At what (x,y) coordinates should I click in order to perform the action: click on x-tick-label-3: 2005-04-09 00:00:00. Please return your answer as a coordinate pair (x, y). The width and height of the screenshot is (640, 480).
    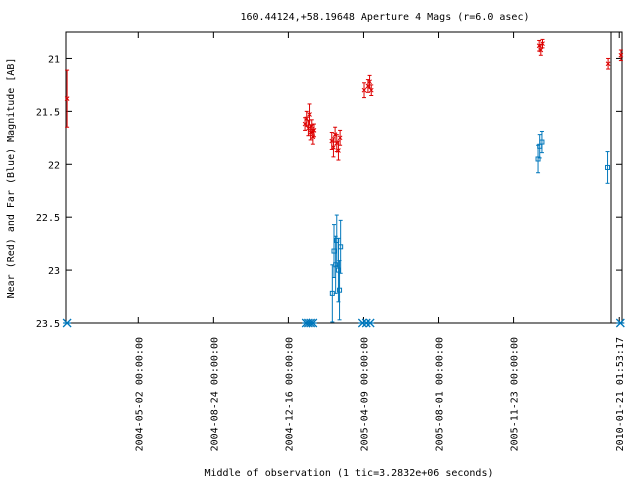
    Looking at the image, I should click on (364, 394).